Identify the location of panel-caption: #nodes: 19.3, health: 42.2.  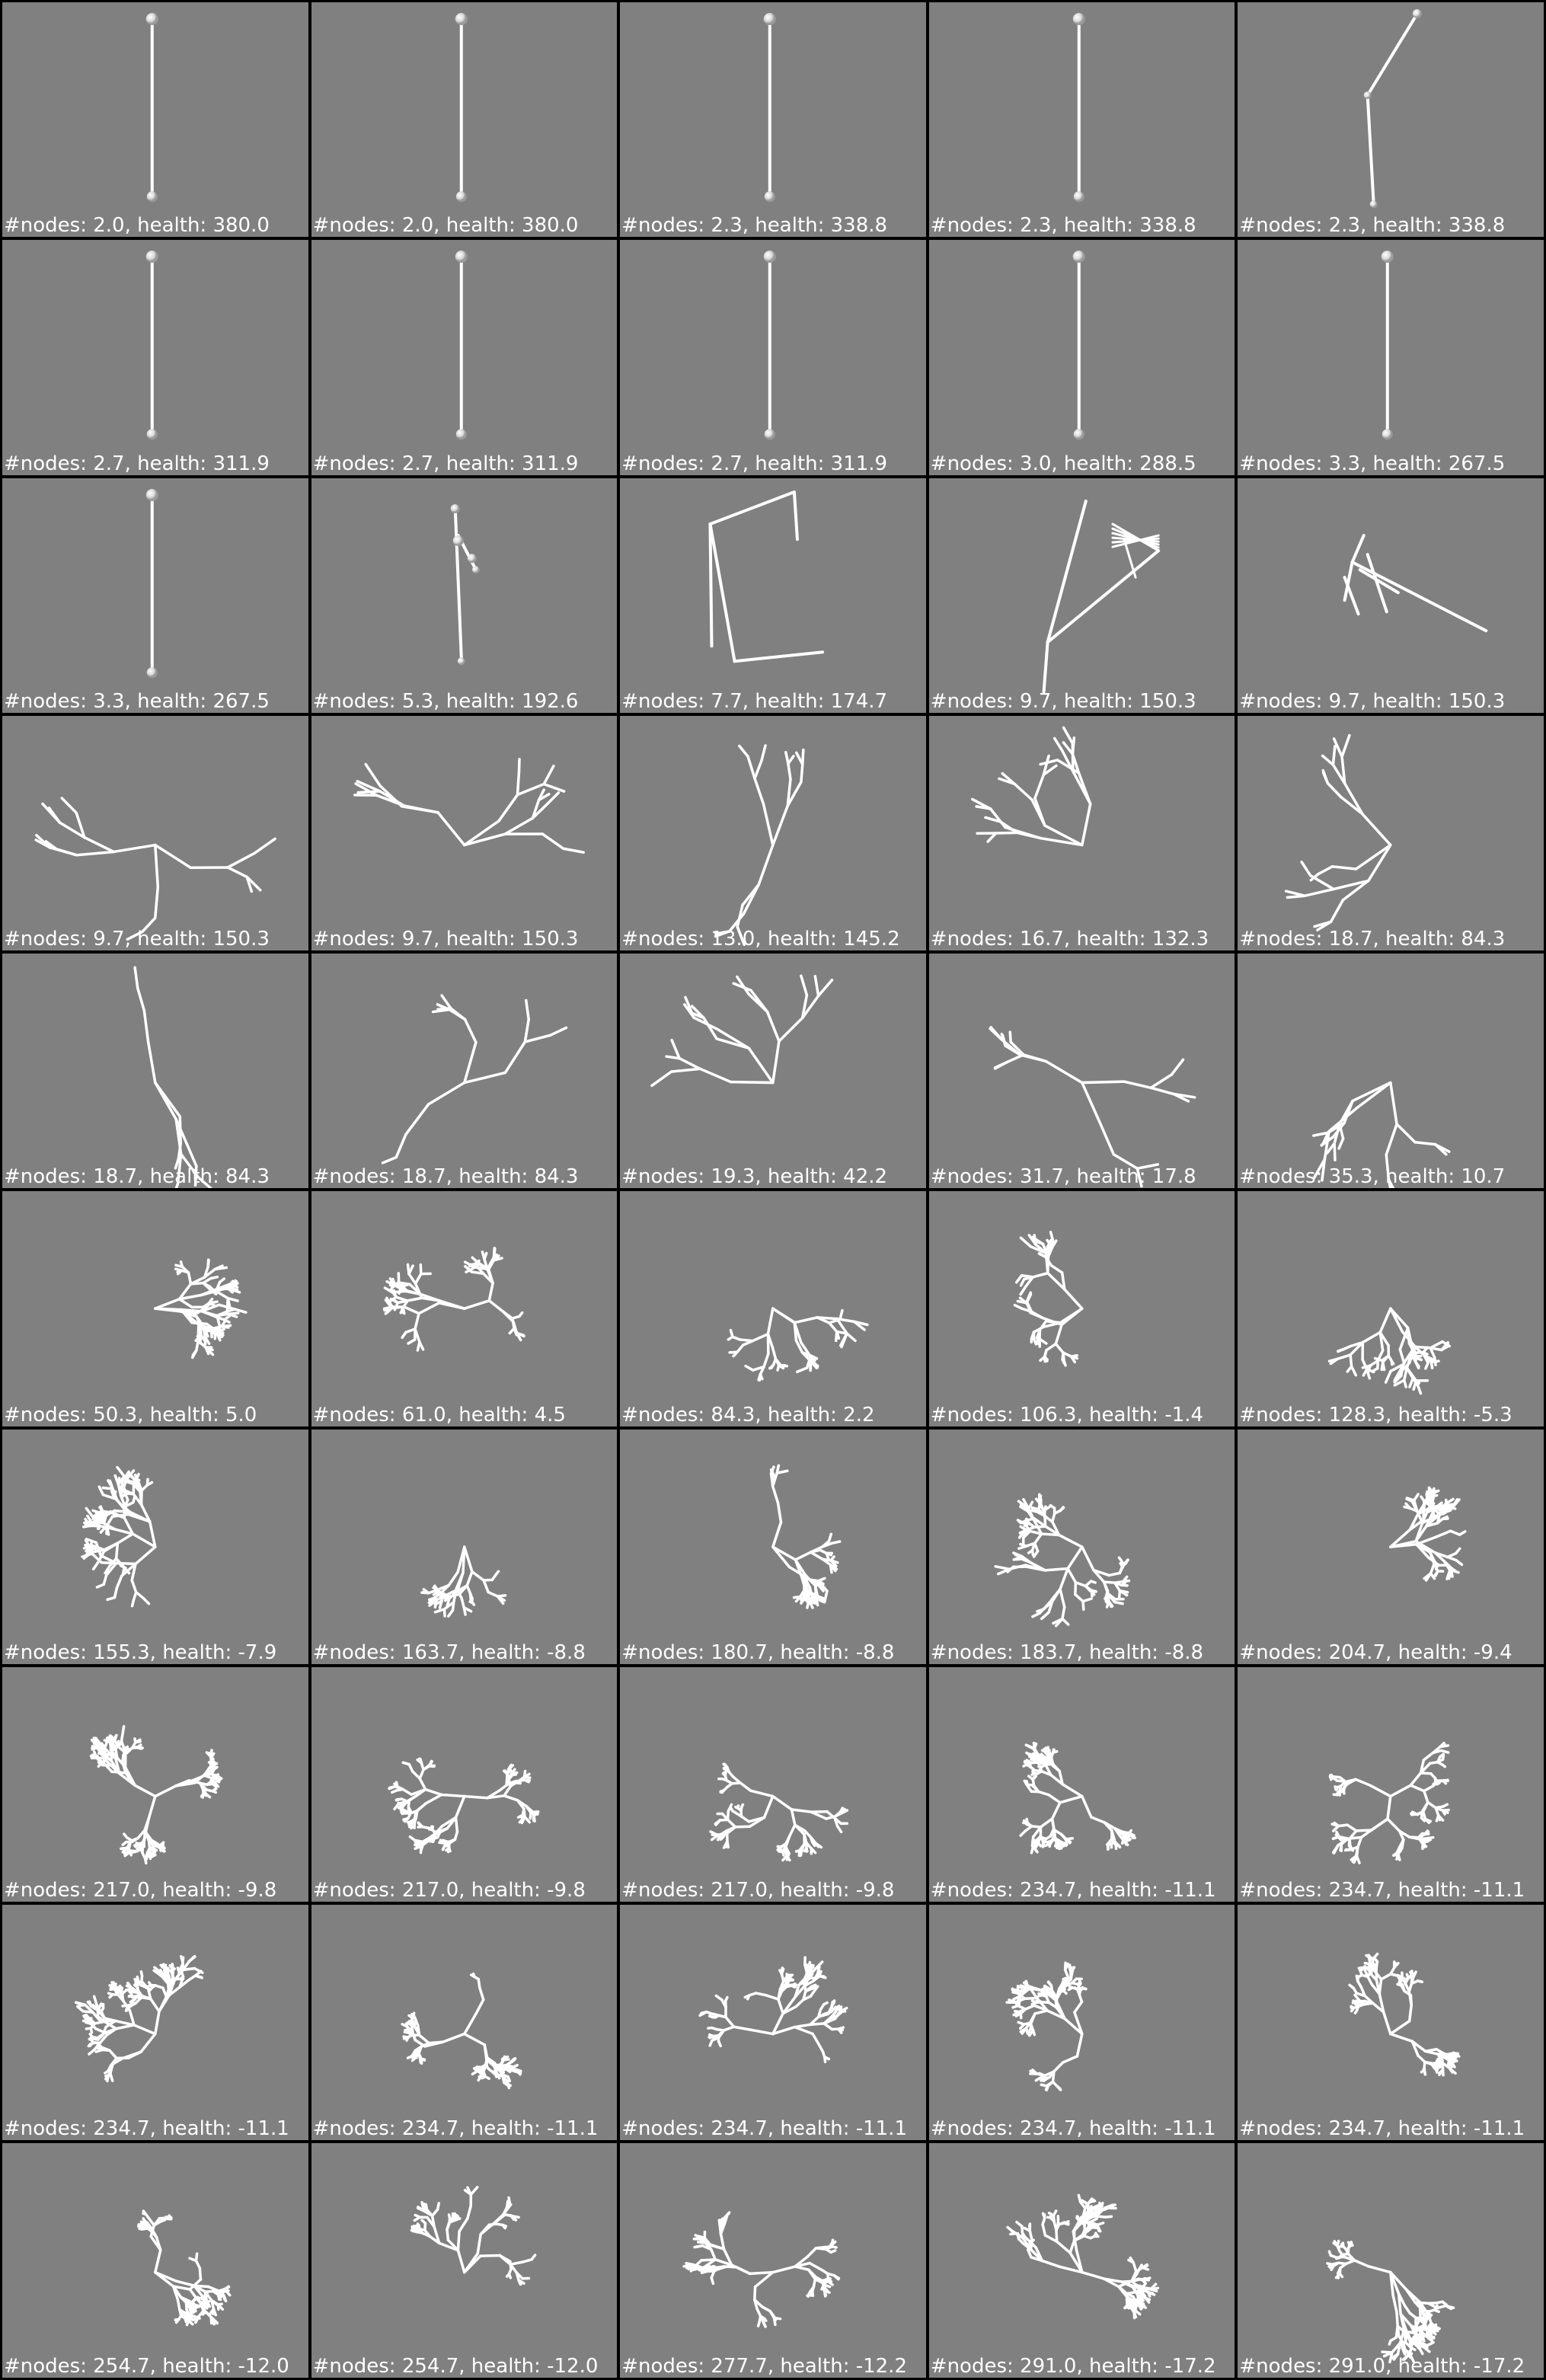
(754, 1177).